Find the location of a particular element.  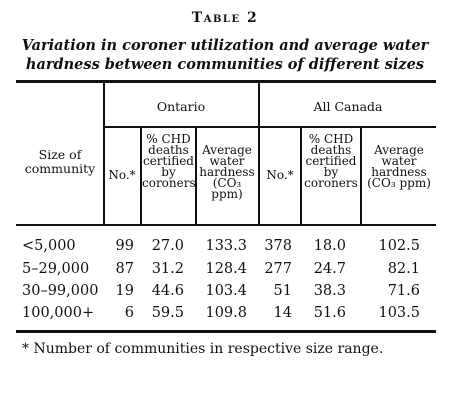

canada-no-cell: 14 is located at coordinates (282, 313).